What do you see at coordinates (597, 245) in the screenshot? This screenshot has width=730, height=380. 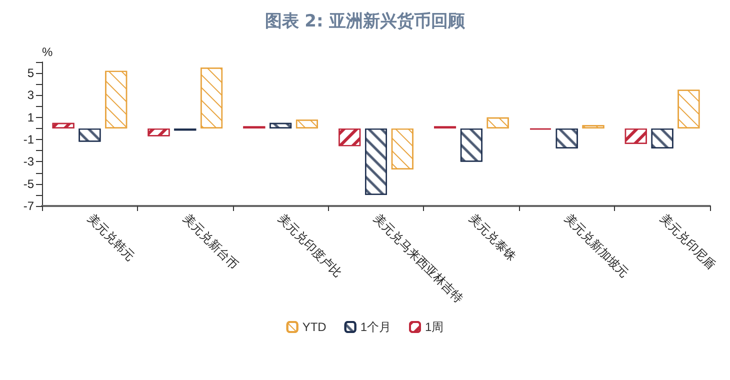 I see `x-tick-label: 美元兑新加坡元` at bounding box center [597, 245].